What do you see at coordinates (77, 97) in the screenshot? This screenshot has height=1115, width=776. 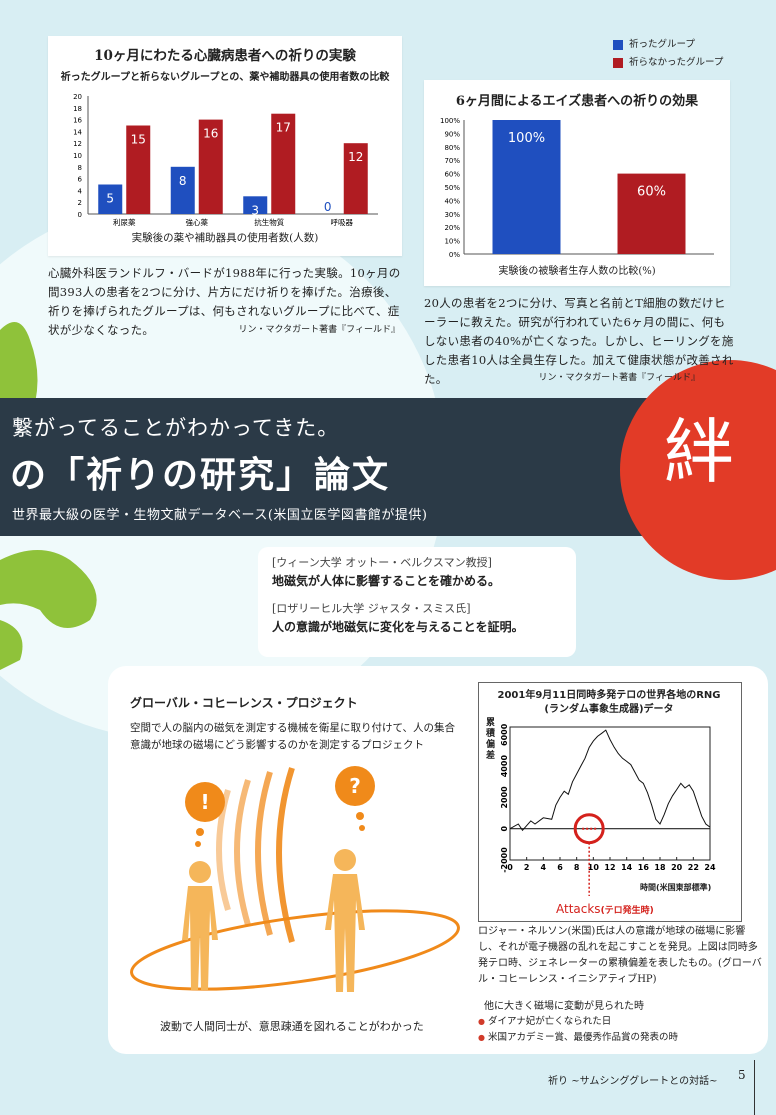 I see `y-tick-label: 20` at bounding box center [77, 97].